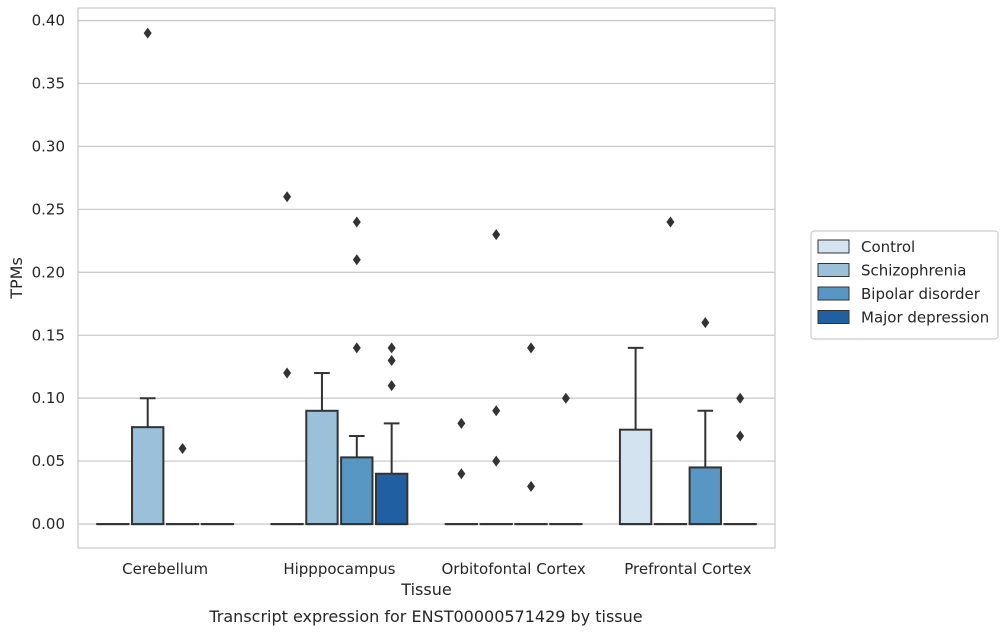 Image resolution: width=1007 pixels, height=634 pixels. Describe the element at coordinates (48, 398) in the screenshot. I see `y-tick-label: 0.10` at that location.